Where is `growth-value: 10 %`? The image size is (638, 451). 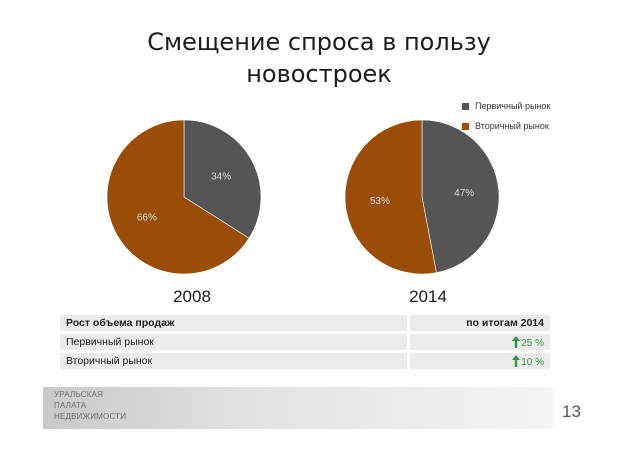 growth-value: 10 % is located at coordinates (532, 362).